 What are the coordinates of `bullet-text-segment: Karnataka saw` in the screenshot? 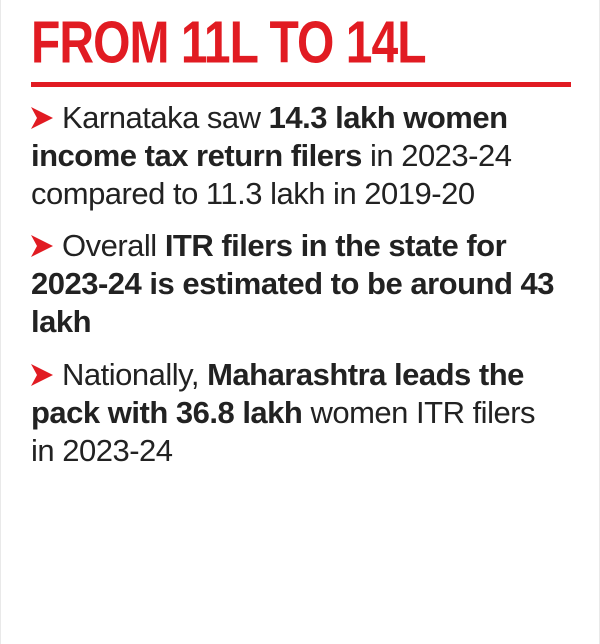 It's located at (165, 117).